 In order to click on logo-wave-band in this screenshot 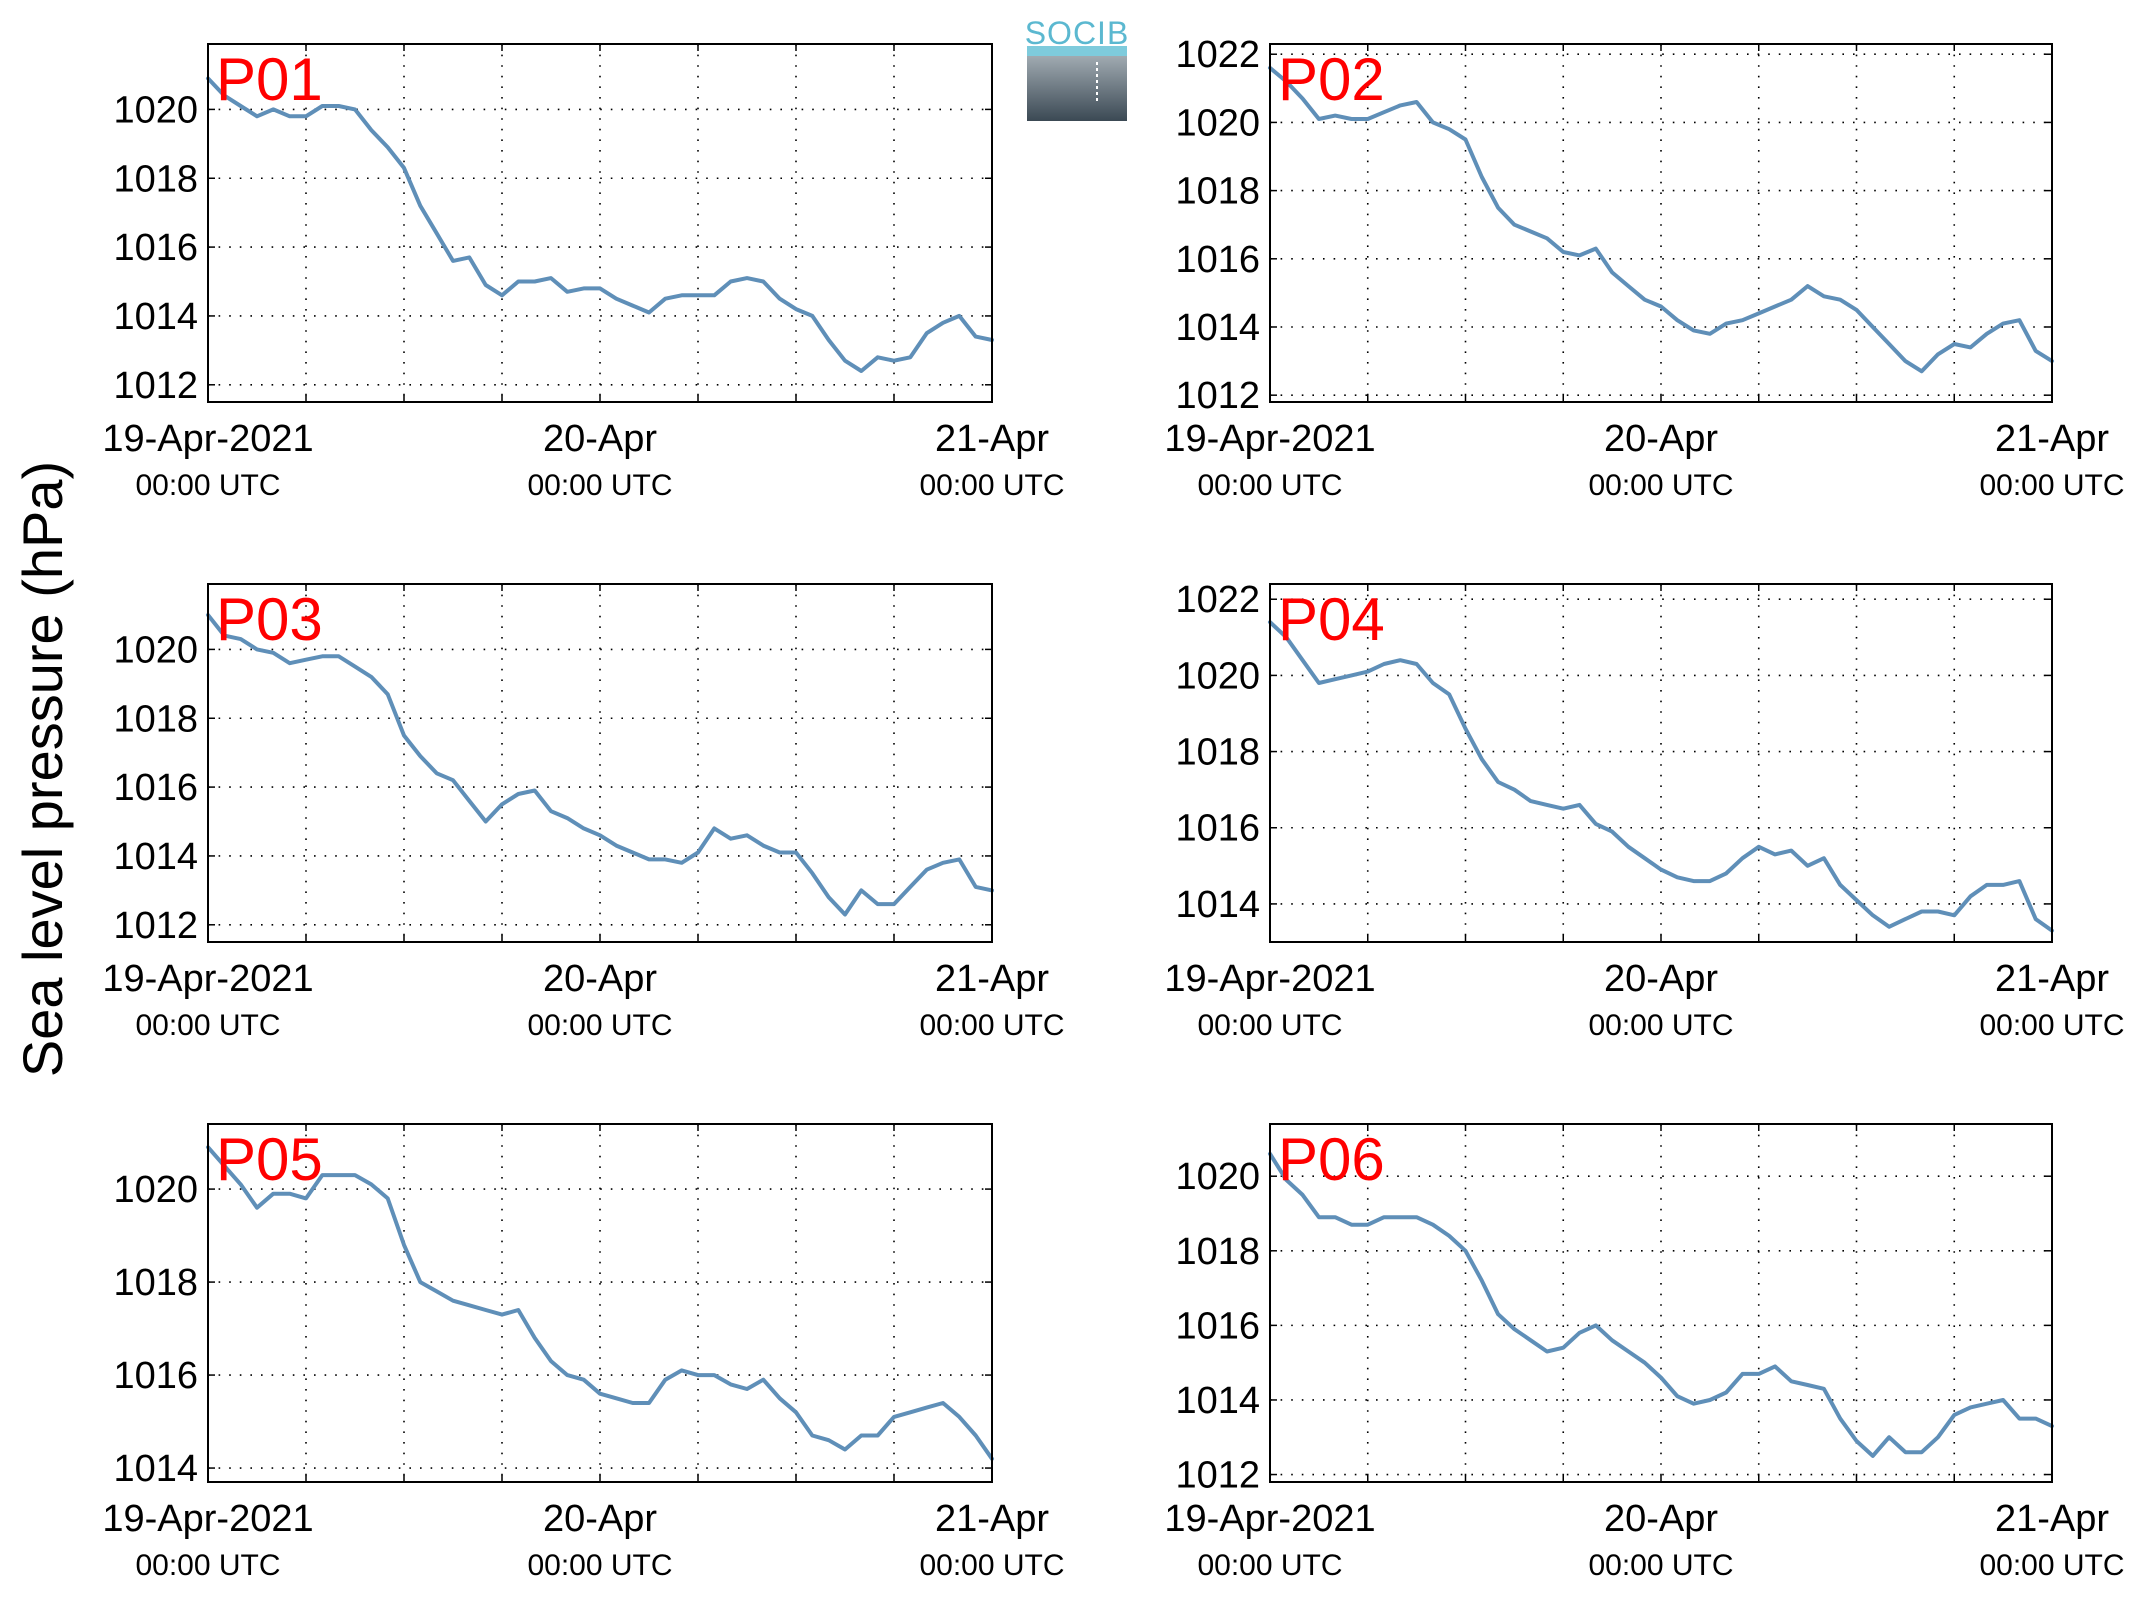, I will do `click(1077, 51)`.